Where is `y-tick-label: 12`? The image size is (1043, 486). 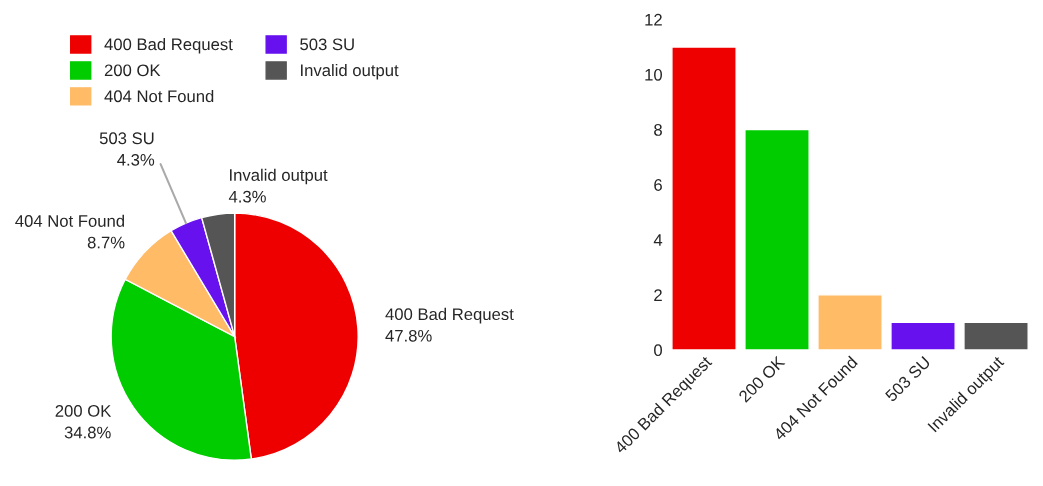 y-tick-label: 12 is located at coordinates (653, 19).